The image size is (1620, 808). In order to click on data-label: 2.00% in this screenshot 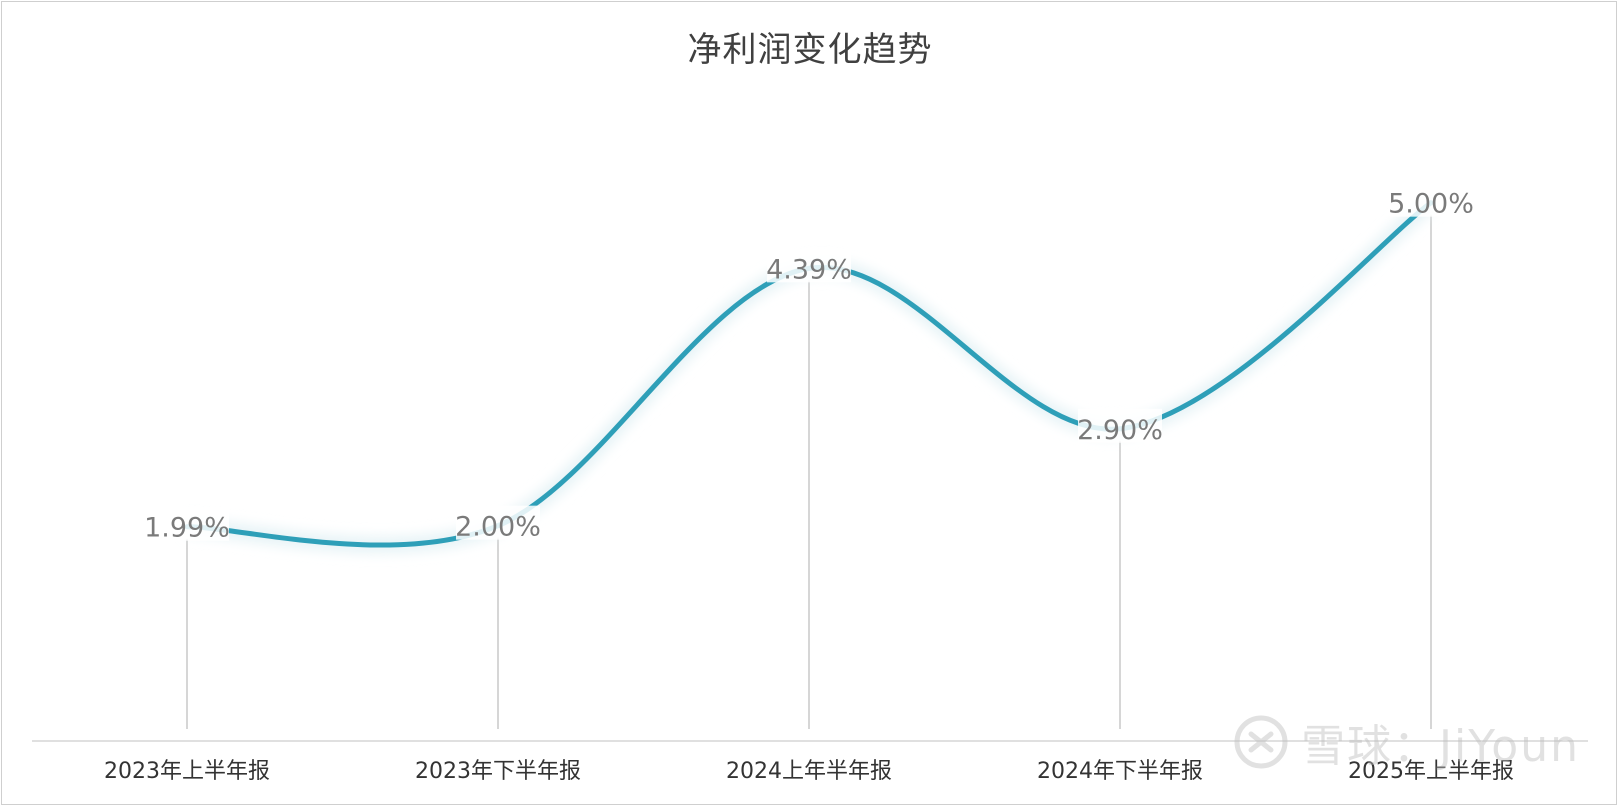, I will do `click(498, 527)`.